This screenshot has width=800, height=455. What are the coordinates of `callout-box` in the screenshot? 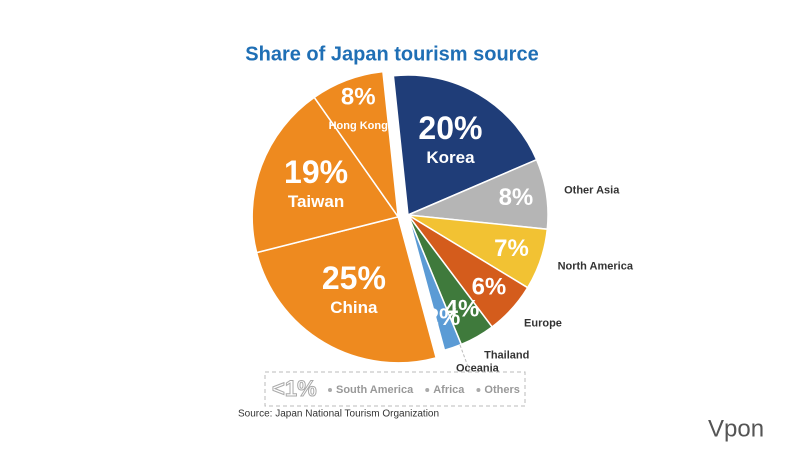 It's located at (395, 389).